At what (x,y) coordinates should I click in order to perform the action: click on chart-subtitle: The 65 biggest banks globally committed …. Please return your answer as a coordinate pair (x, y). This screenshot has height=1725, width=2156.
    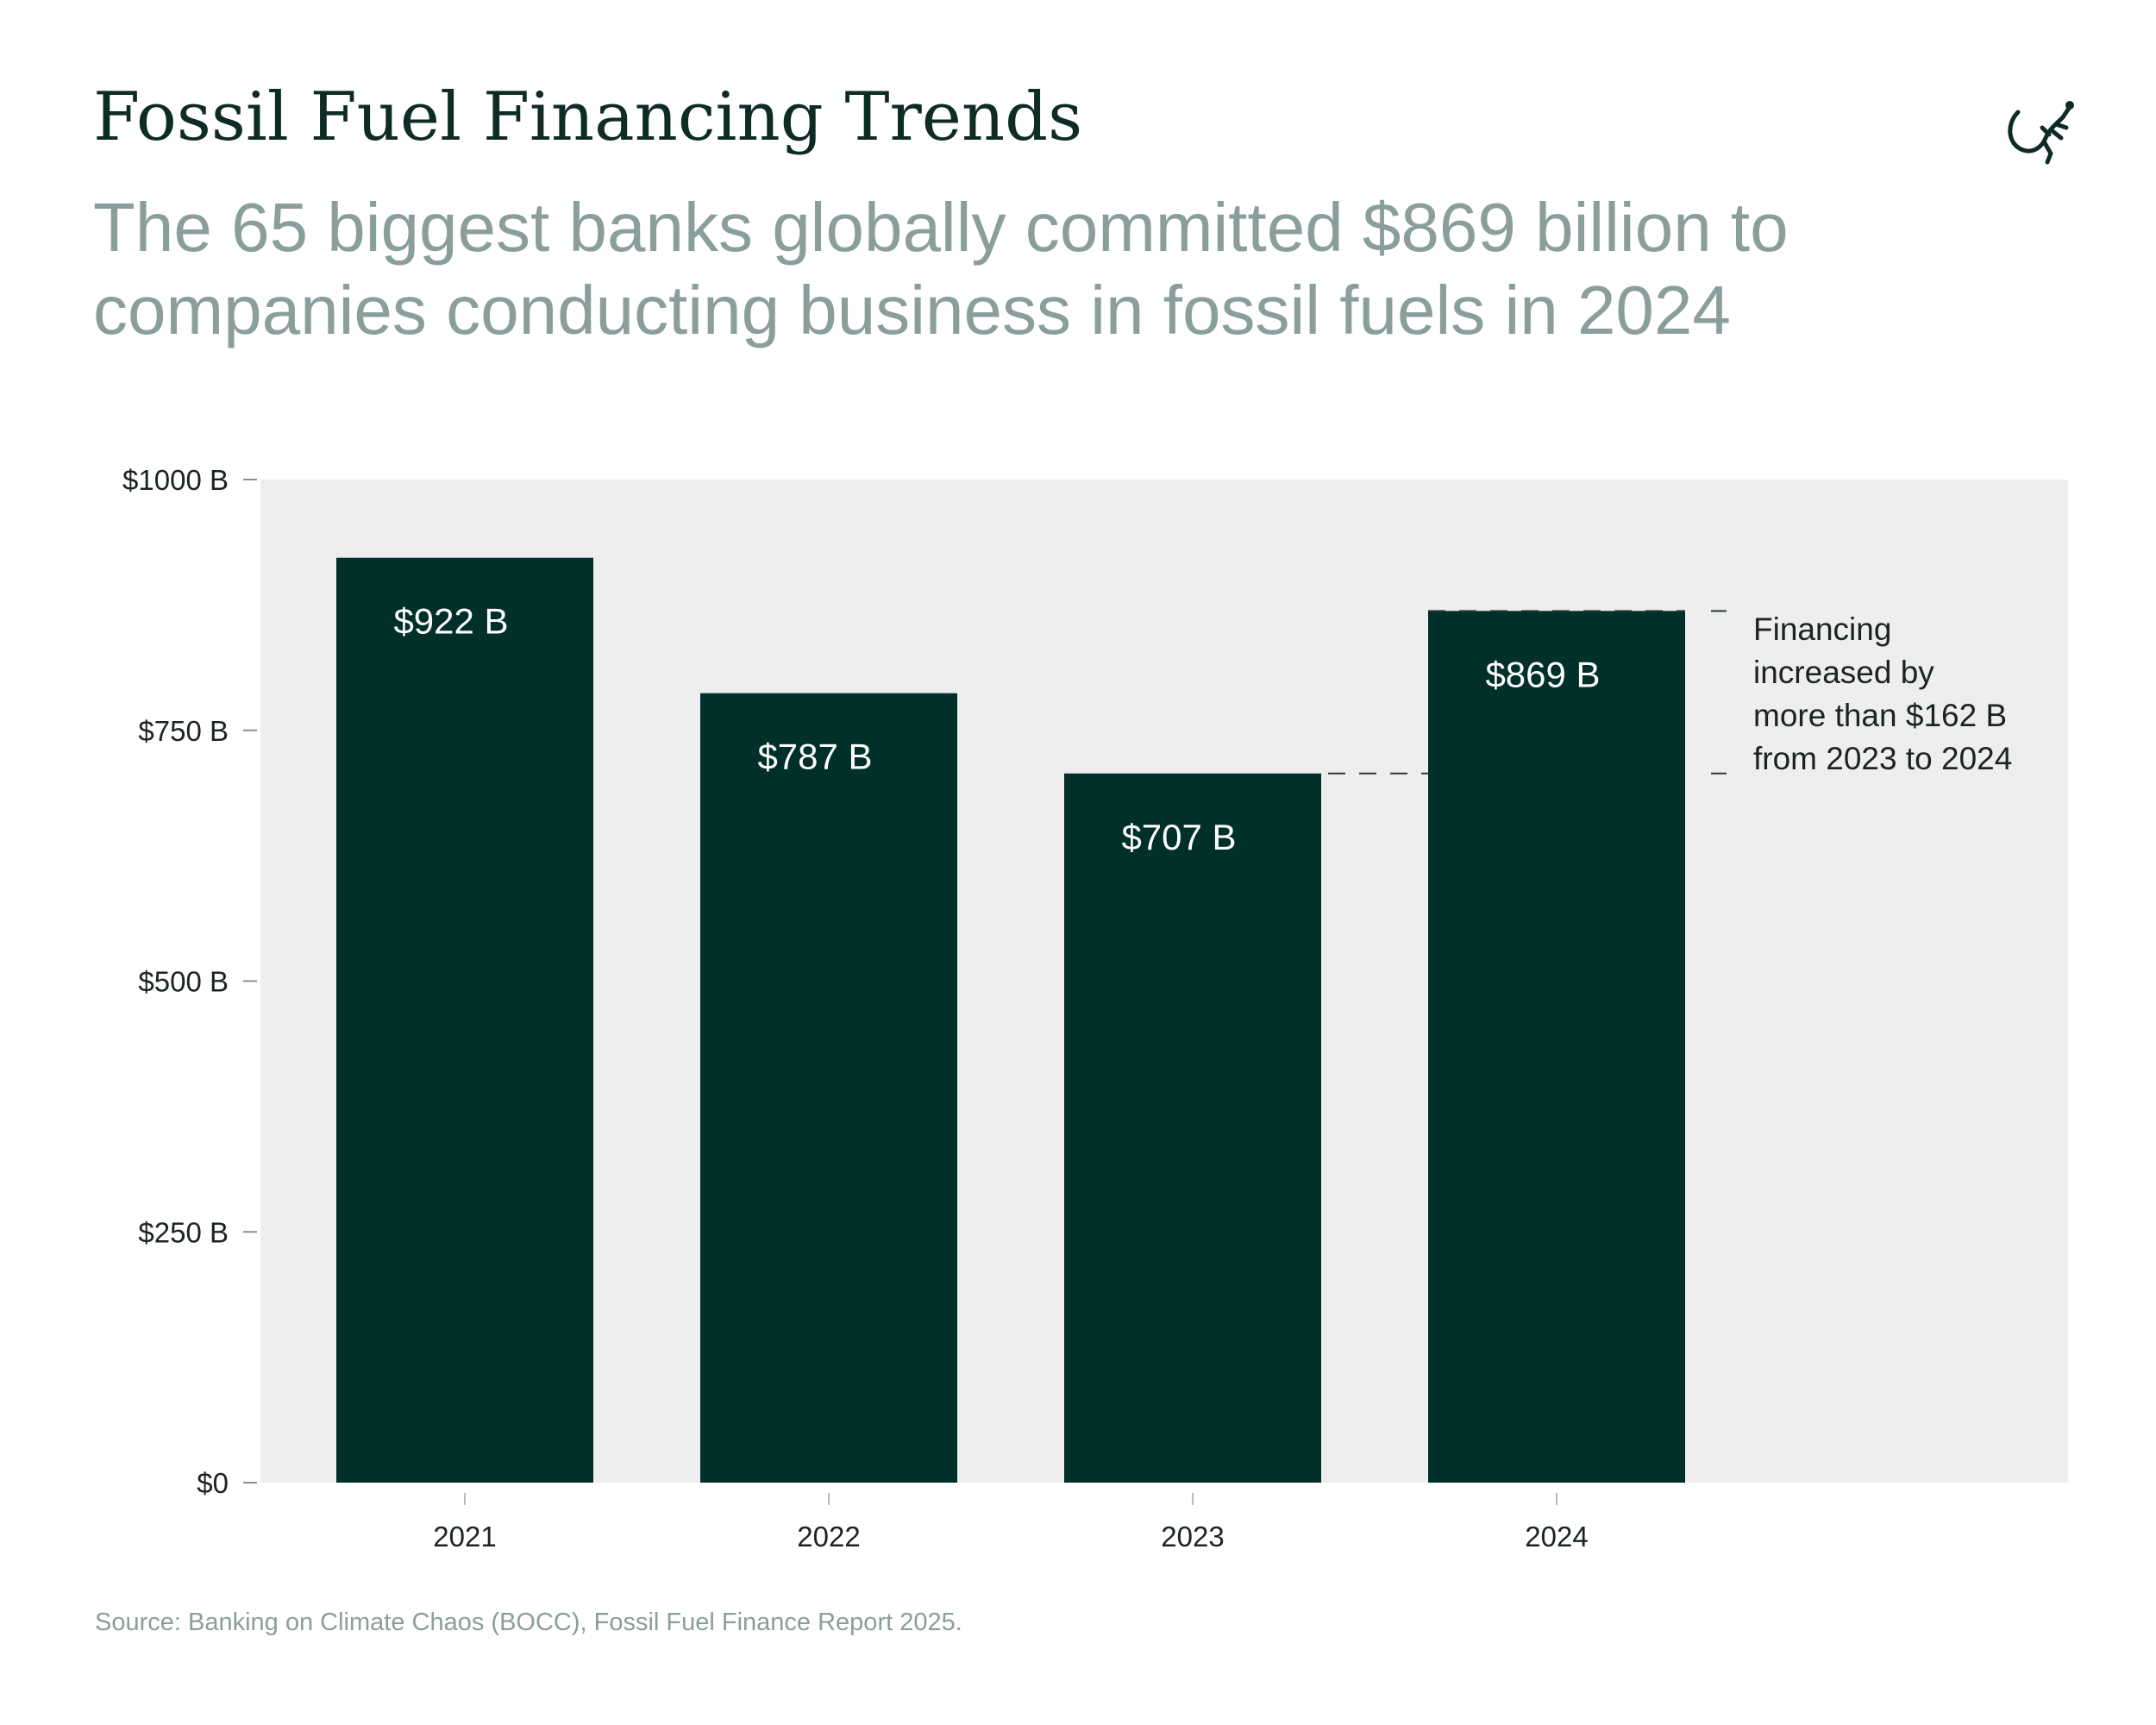
    Looking at the image, I should click on (941, 269).